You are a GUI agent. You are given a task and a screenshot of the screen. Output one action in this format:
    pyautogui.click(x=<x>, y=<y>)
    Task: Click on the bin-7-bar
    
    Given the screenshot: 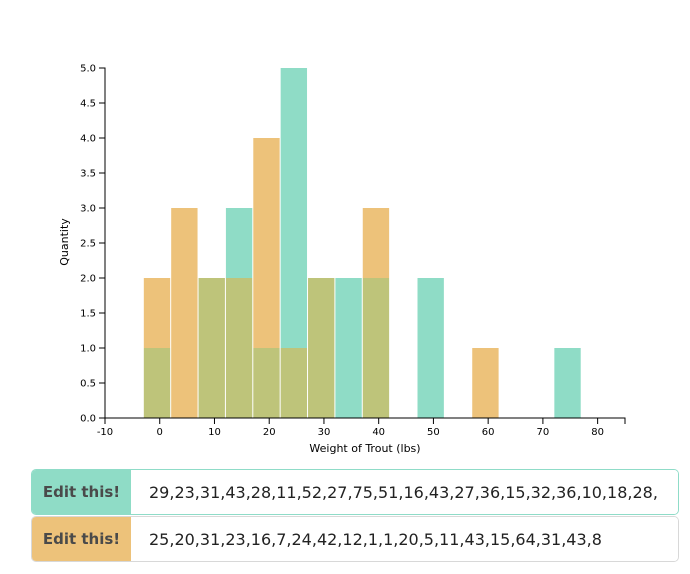 What is the action you would take?
    pyautogui.click(x=348, y=348)
    